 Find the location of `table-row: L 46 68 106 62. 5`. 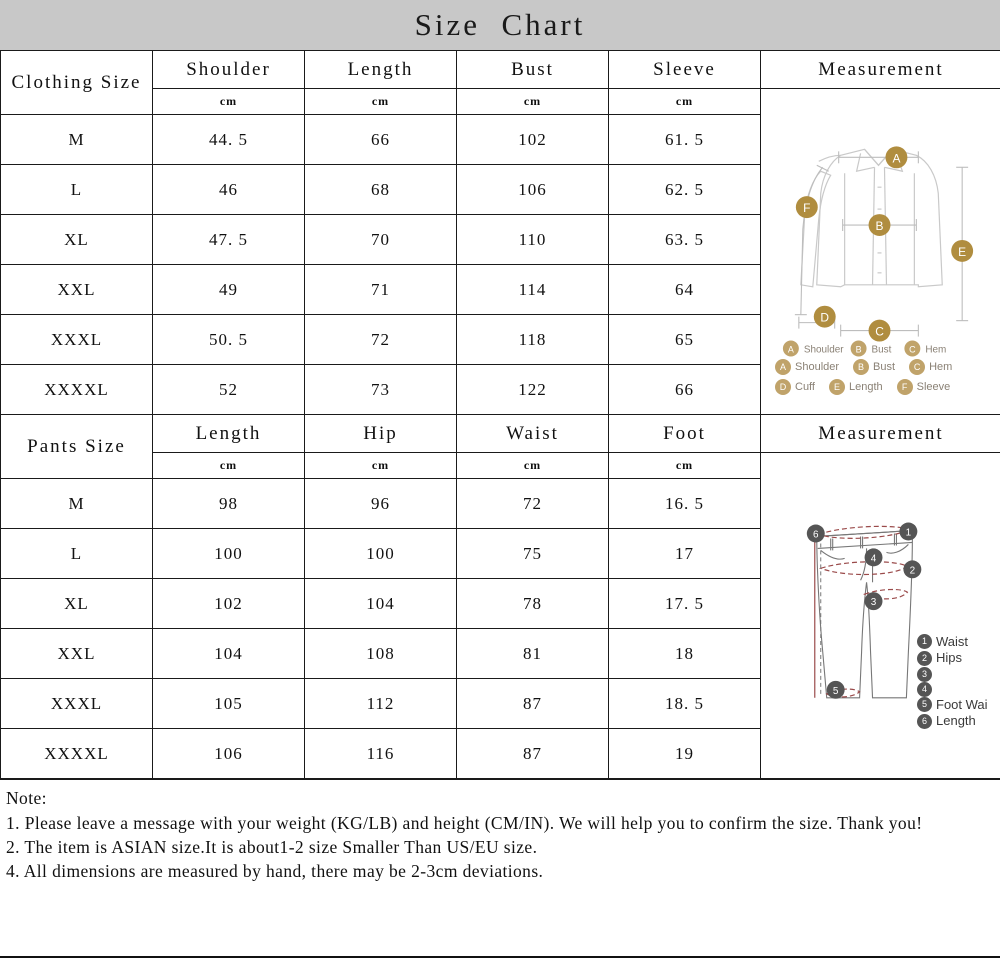

table-row: L 46 68 106 62. 5 is located at coordinates (500, 189).